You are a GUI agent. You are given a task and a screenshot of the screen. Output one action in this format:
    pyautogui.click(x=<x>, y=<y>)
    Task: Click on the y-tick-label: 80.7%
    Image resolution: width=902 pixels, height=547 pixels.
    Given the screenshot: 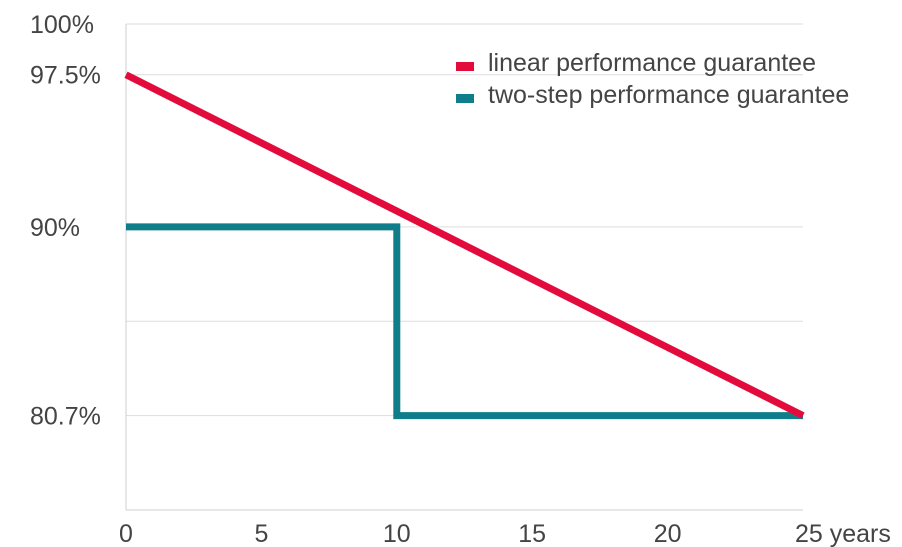 What is the action you would take?
    pyautogui.click(x=65, y=417)
    